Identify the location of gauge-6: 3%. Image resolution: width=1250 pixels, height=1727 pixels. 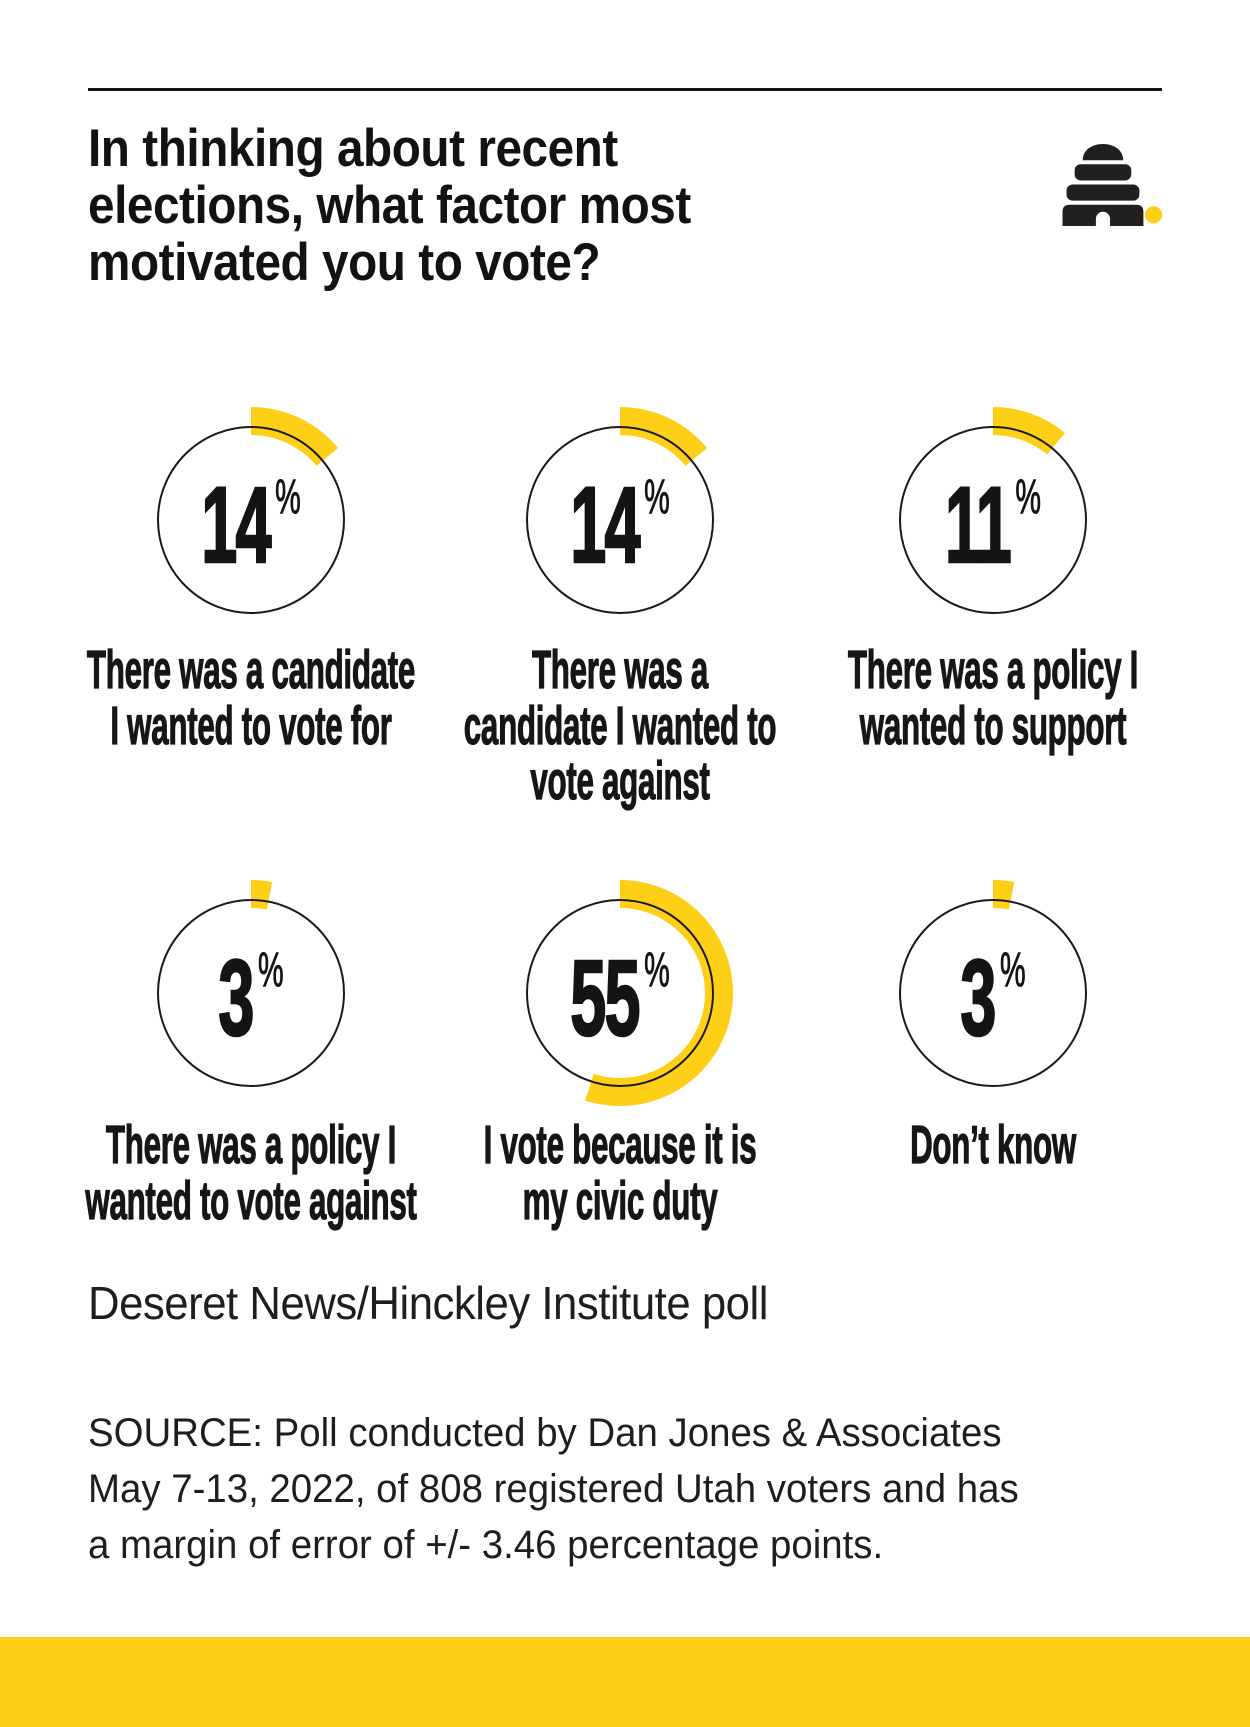
(993, 993).